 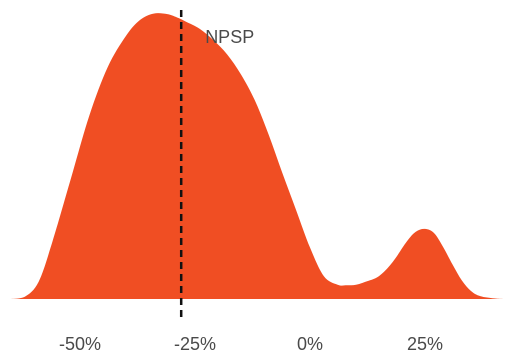 I want to click on x-tick-label: -25%, so click(x=195, y=344).